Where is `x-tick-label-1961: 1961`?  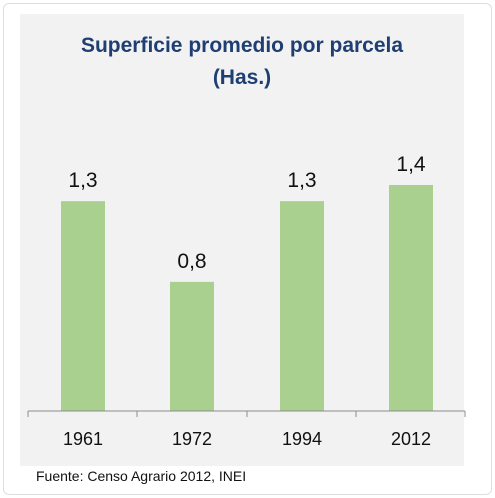 x-tick-label-1961: 1961 is located at coordinates (83, 439).